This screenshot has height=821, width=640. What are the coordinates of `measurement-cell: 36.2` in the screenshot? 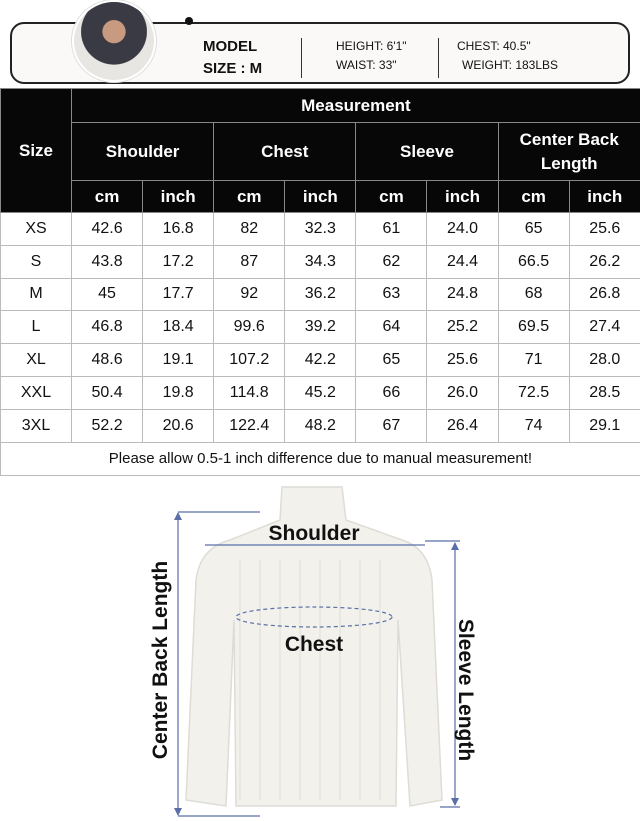 It's located at (320, 294).